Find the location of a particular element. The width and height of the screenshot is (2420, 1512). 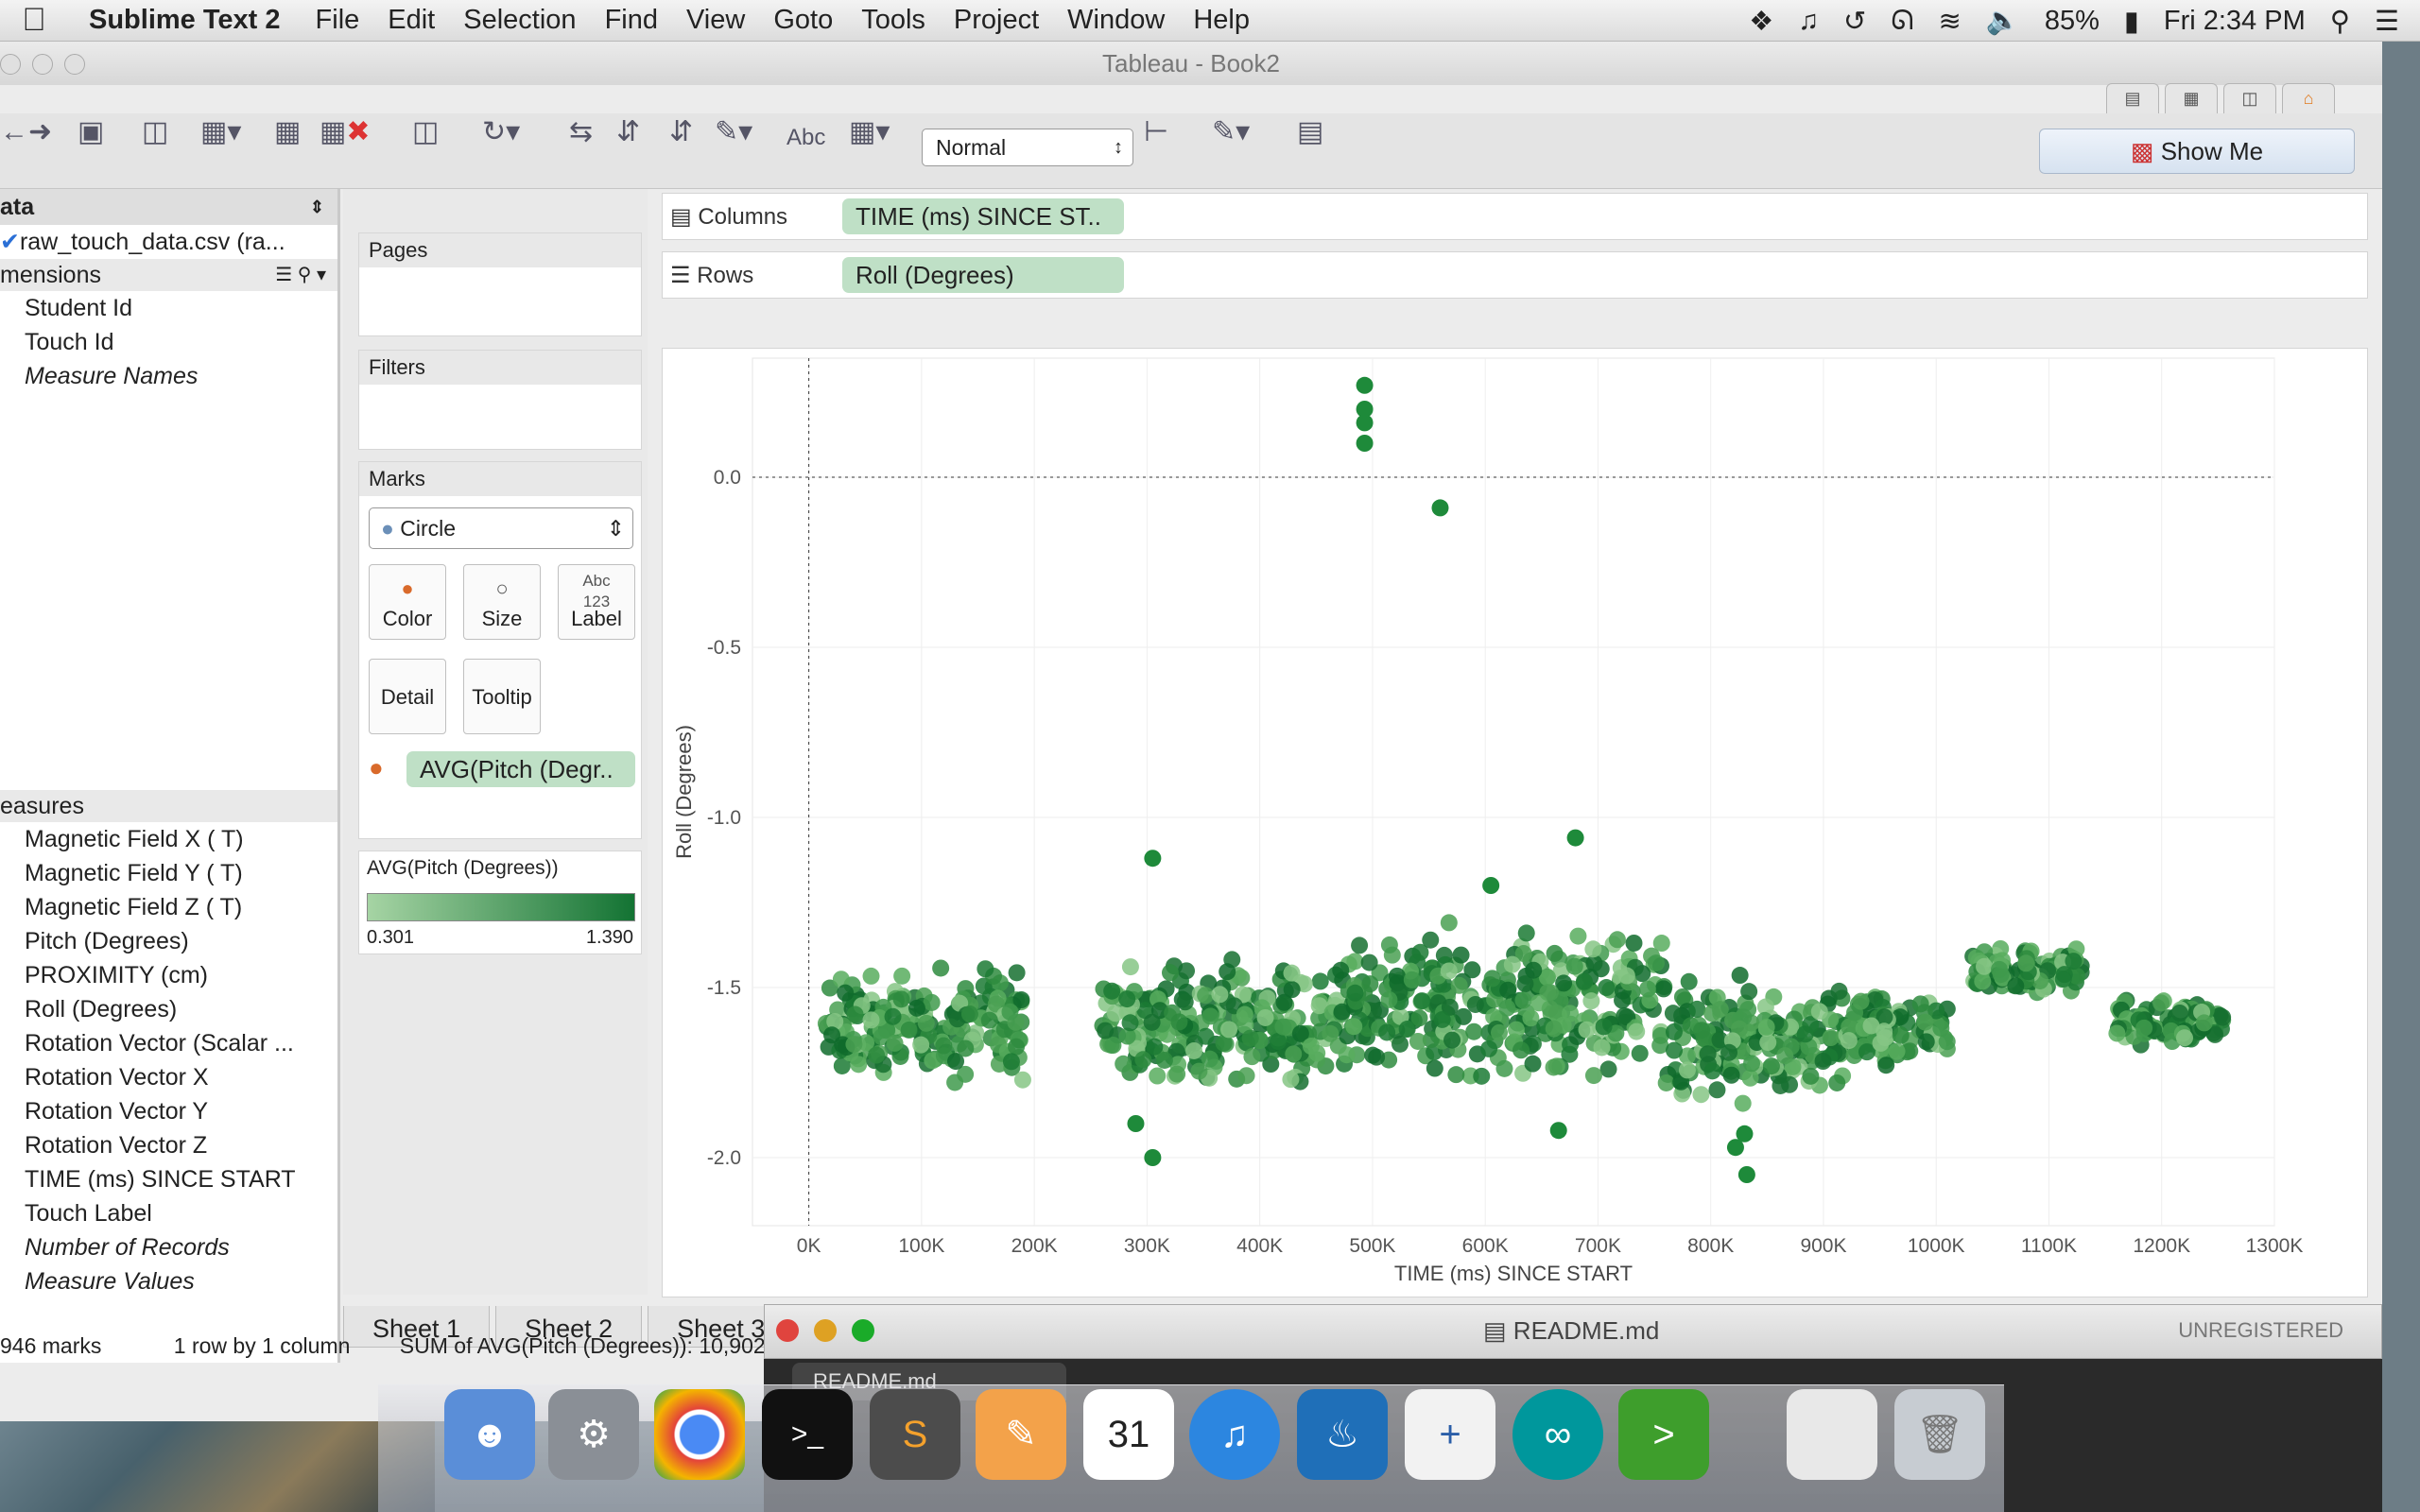

menu-edit: Edit is located at coordinates (412, 20).